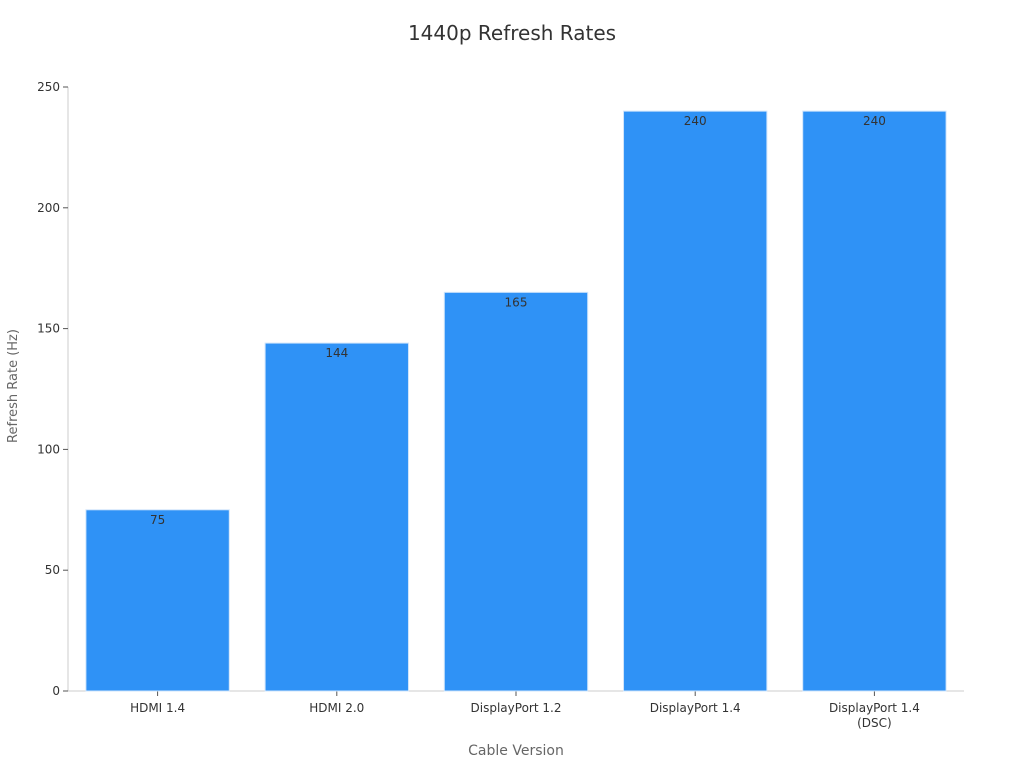 The width and height of the screenshot is (1024, 772). I want to click on y-tick-label: 250, so click(48, 87).